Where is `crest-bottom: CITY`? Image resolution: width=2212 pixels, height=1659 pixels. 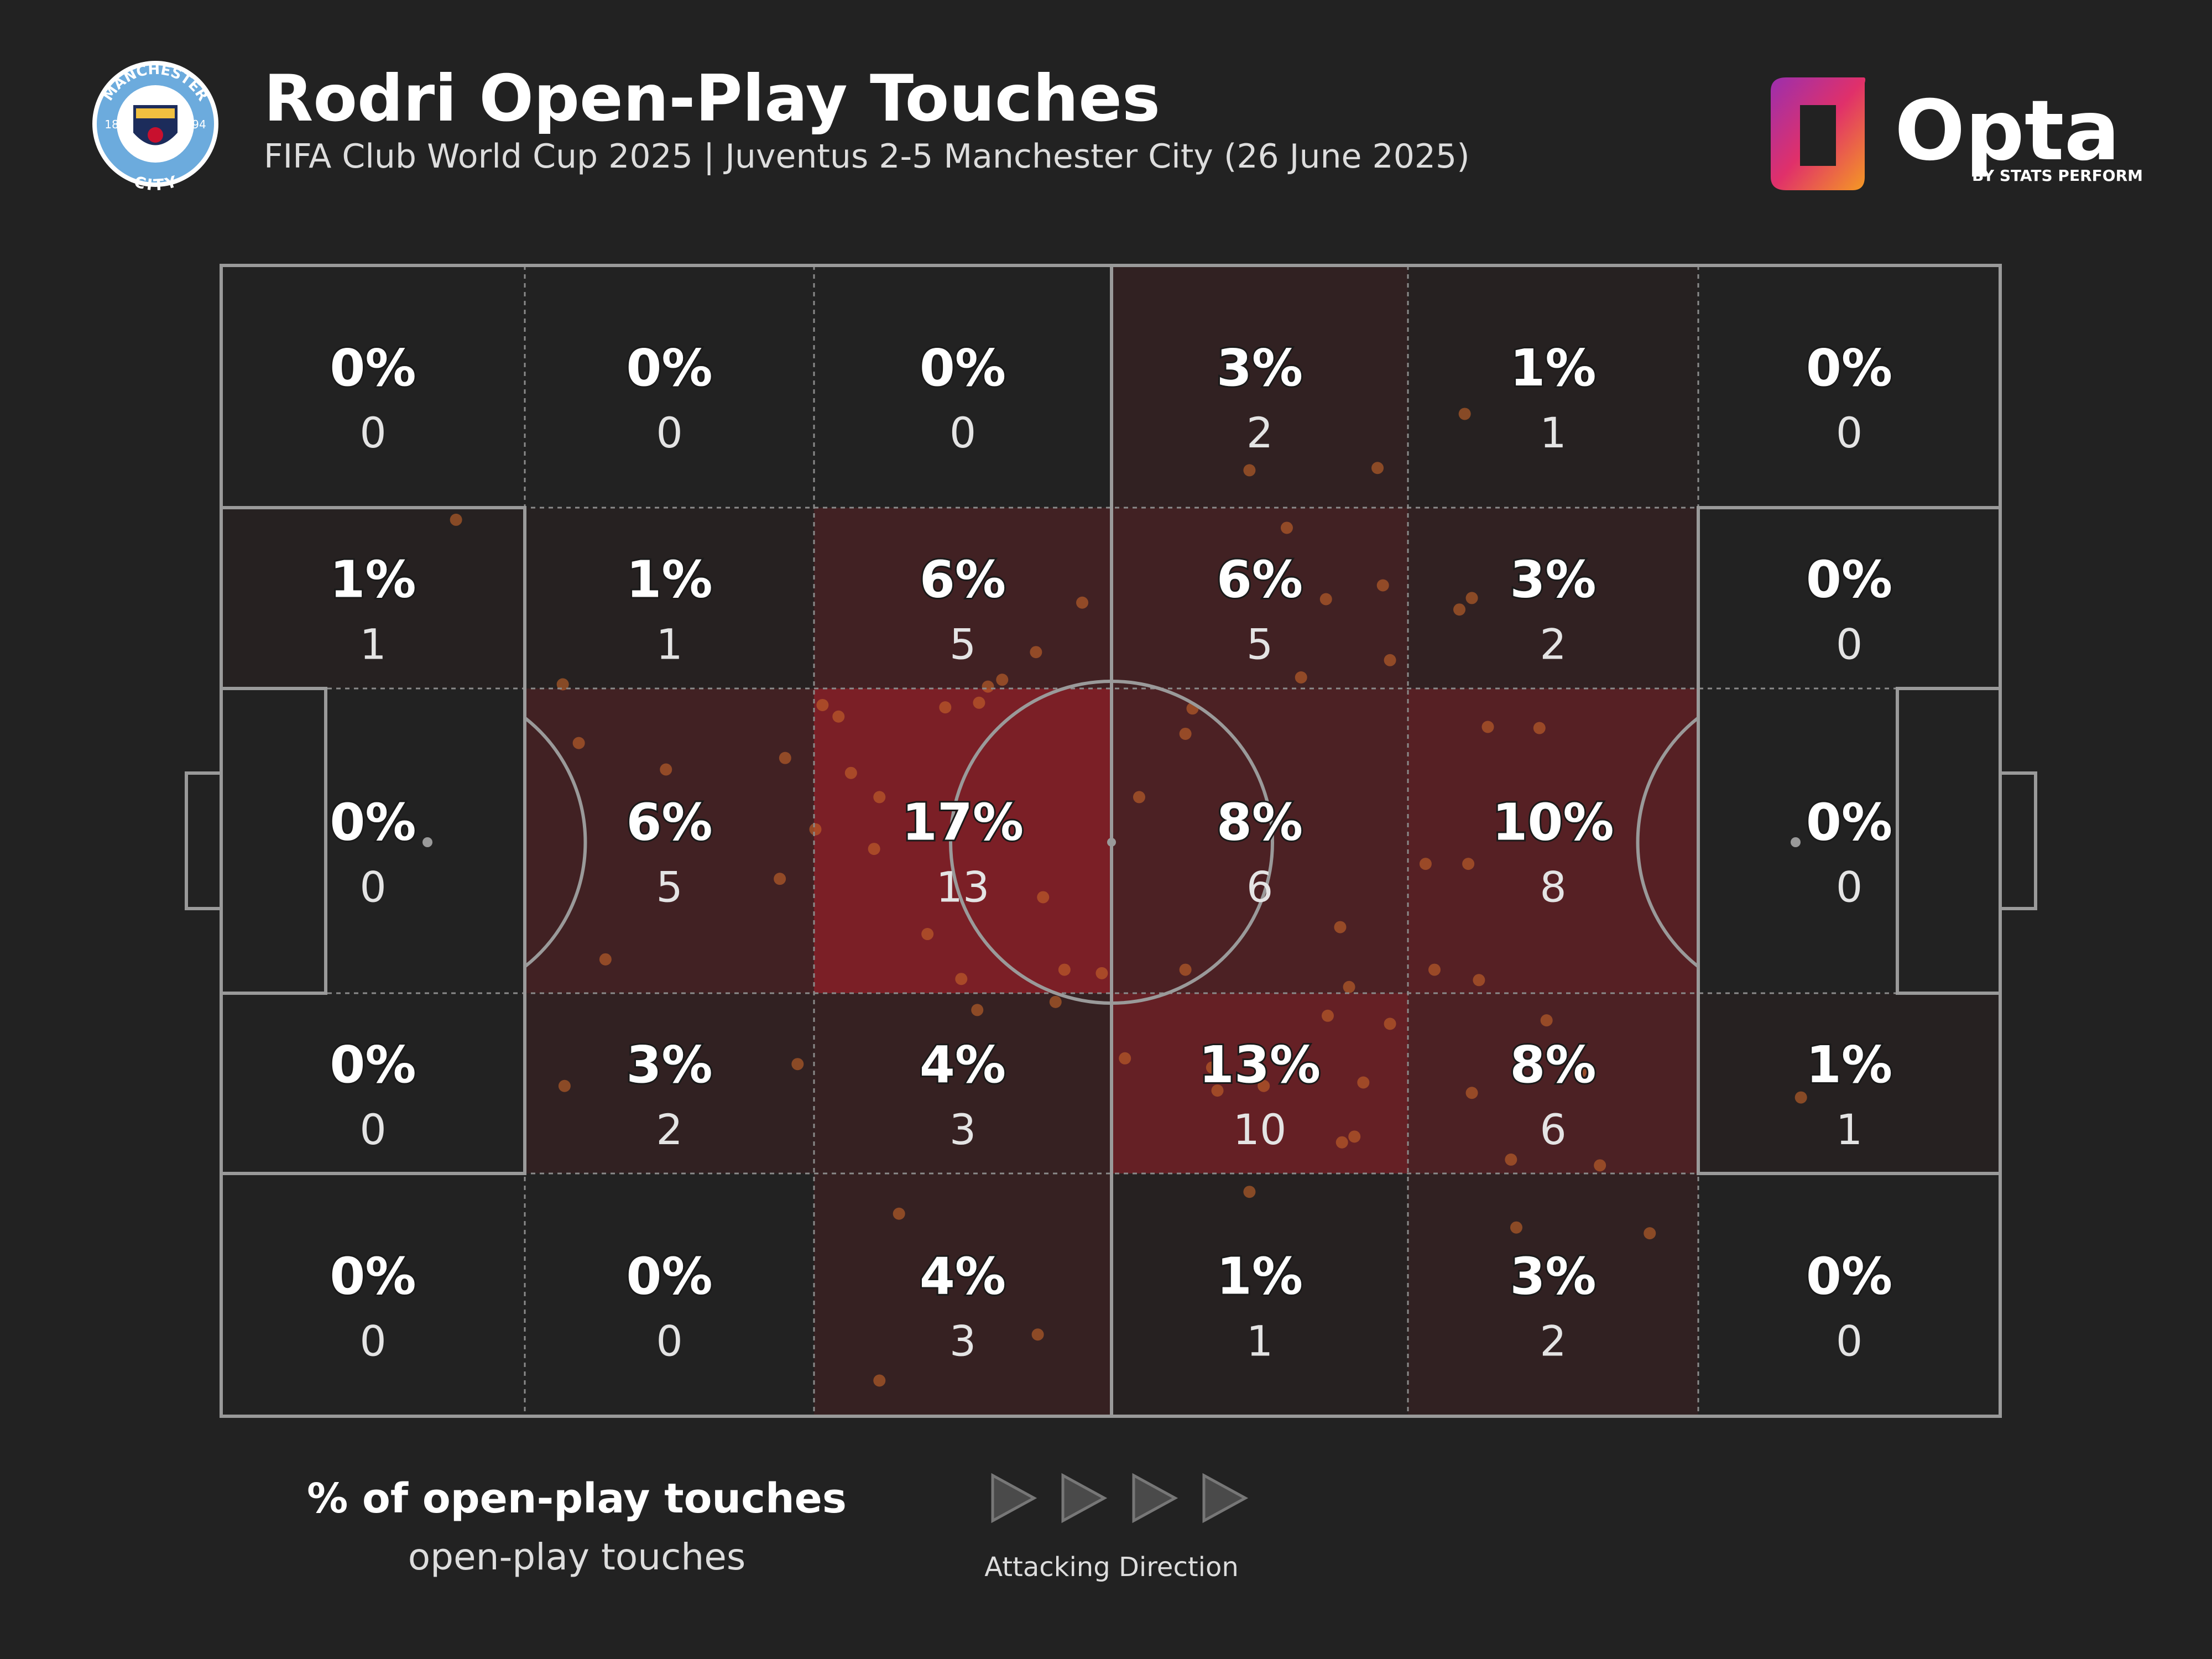
crest-bottom: CITY is located at coordinates (155, 183).